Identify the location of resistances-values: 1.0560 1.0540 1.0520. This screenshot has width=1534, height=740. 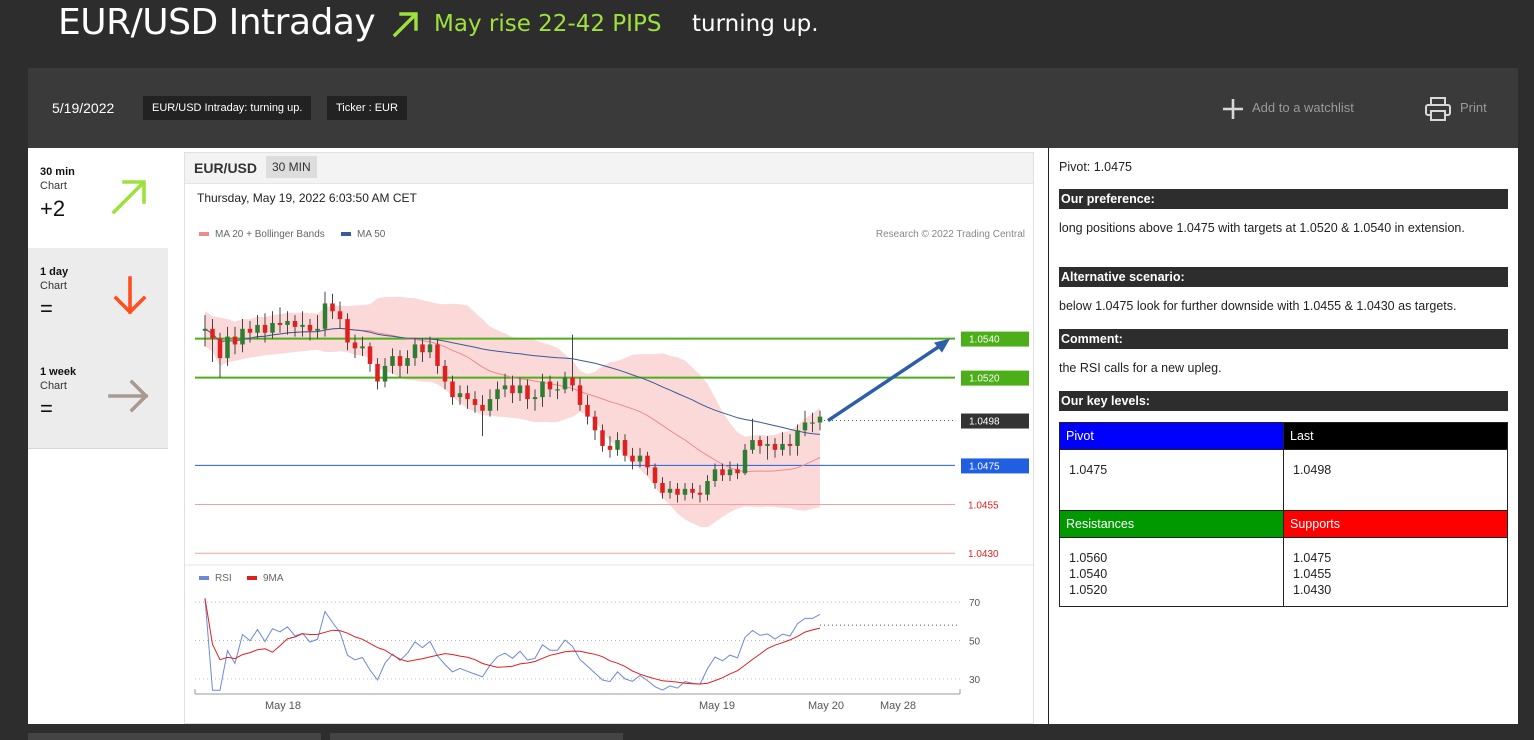
(1171, 572).